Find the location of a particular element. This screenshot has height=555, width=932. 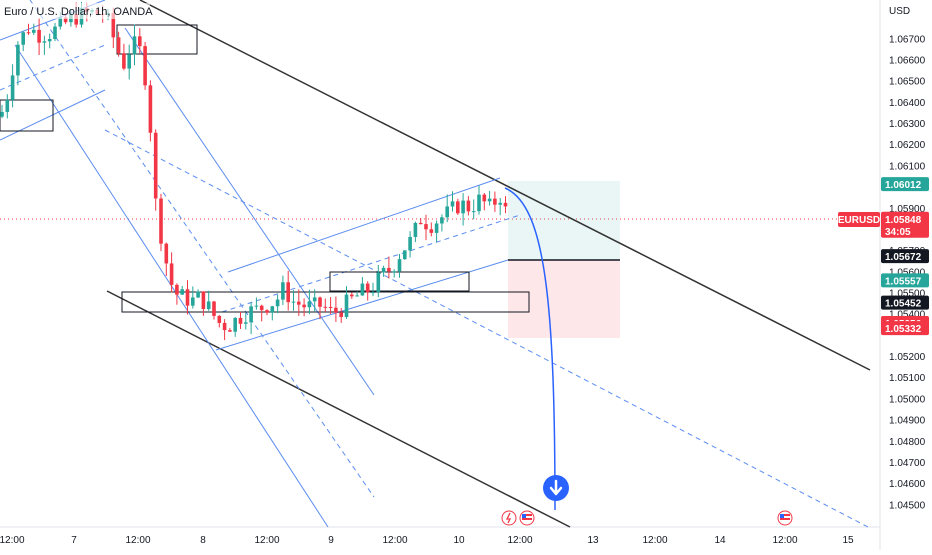

y-tick-label: 1.05400 is located at coordinates (907, 315).